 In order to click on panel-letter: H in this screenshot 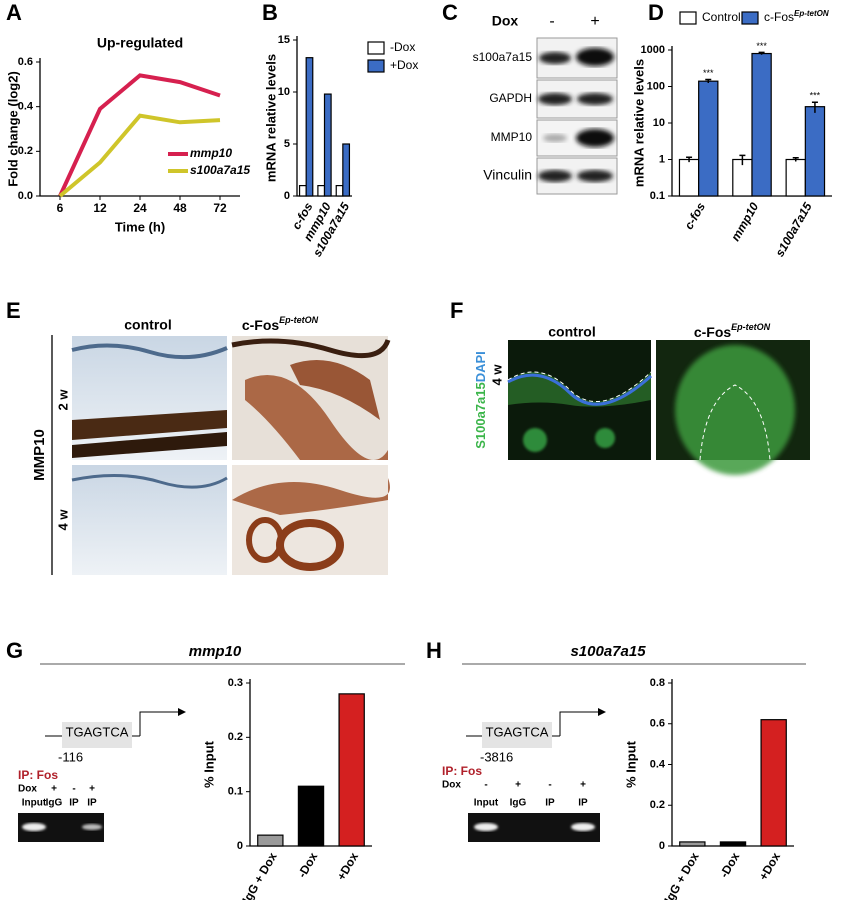, I will do `click(434, 650)`.